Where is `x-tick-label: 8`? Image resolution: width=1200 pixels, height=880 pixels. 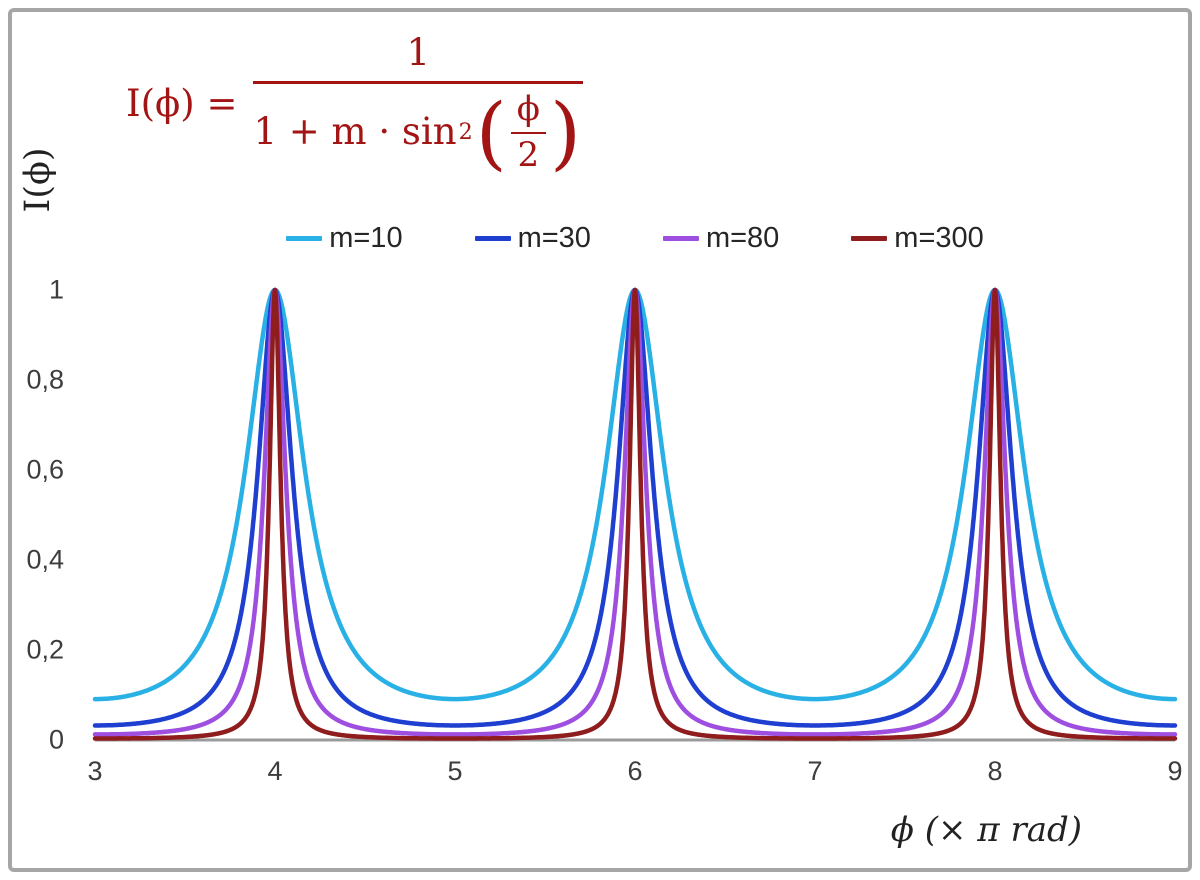
x-tick-label: 8 is located at coordinates (995, 771).